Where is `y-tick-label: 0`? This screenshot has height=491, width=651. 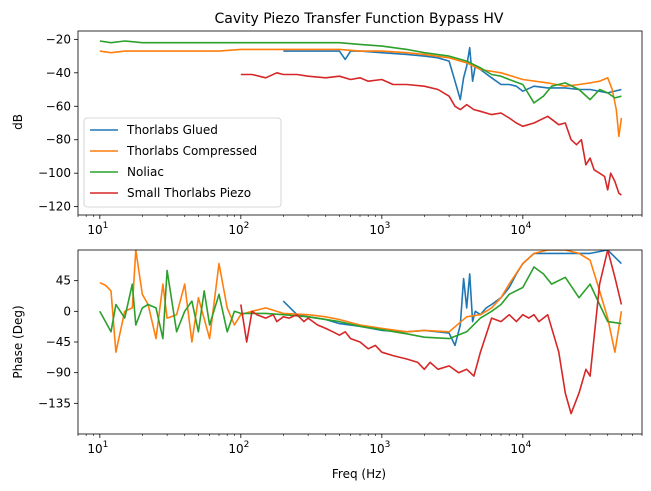 y-tick-label: 0 is located at coordinates (67, 311).